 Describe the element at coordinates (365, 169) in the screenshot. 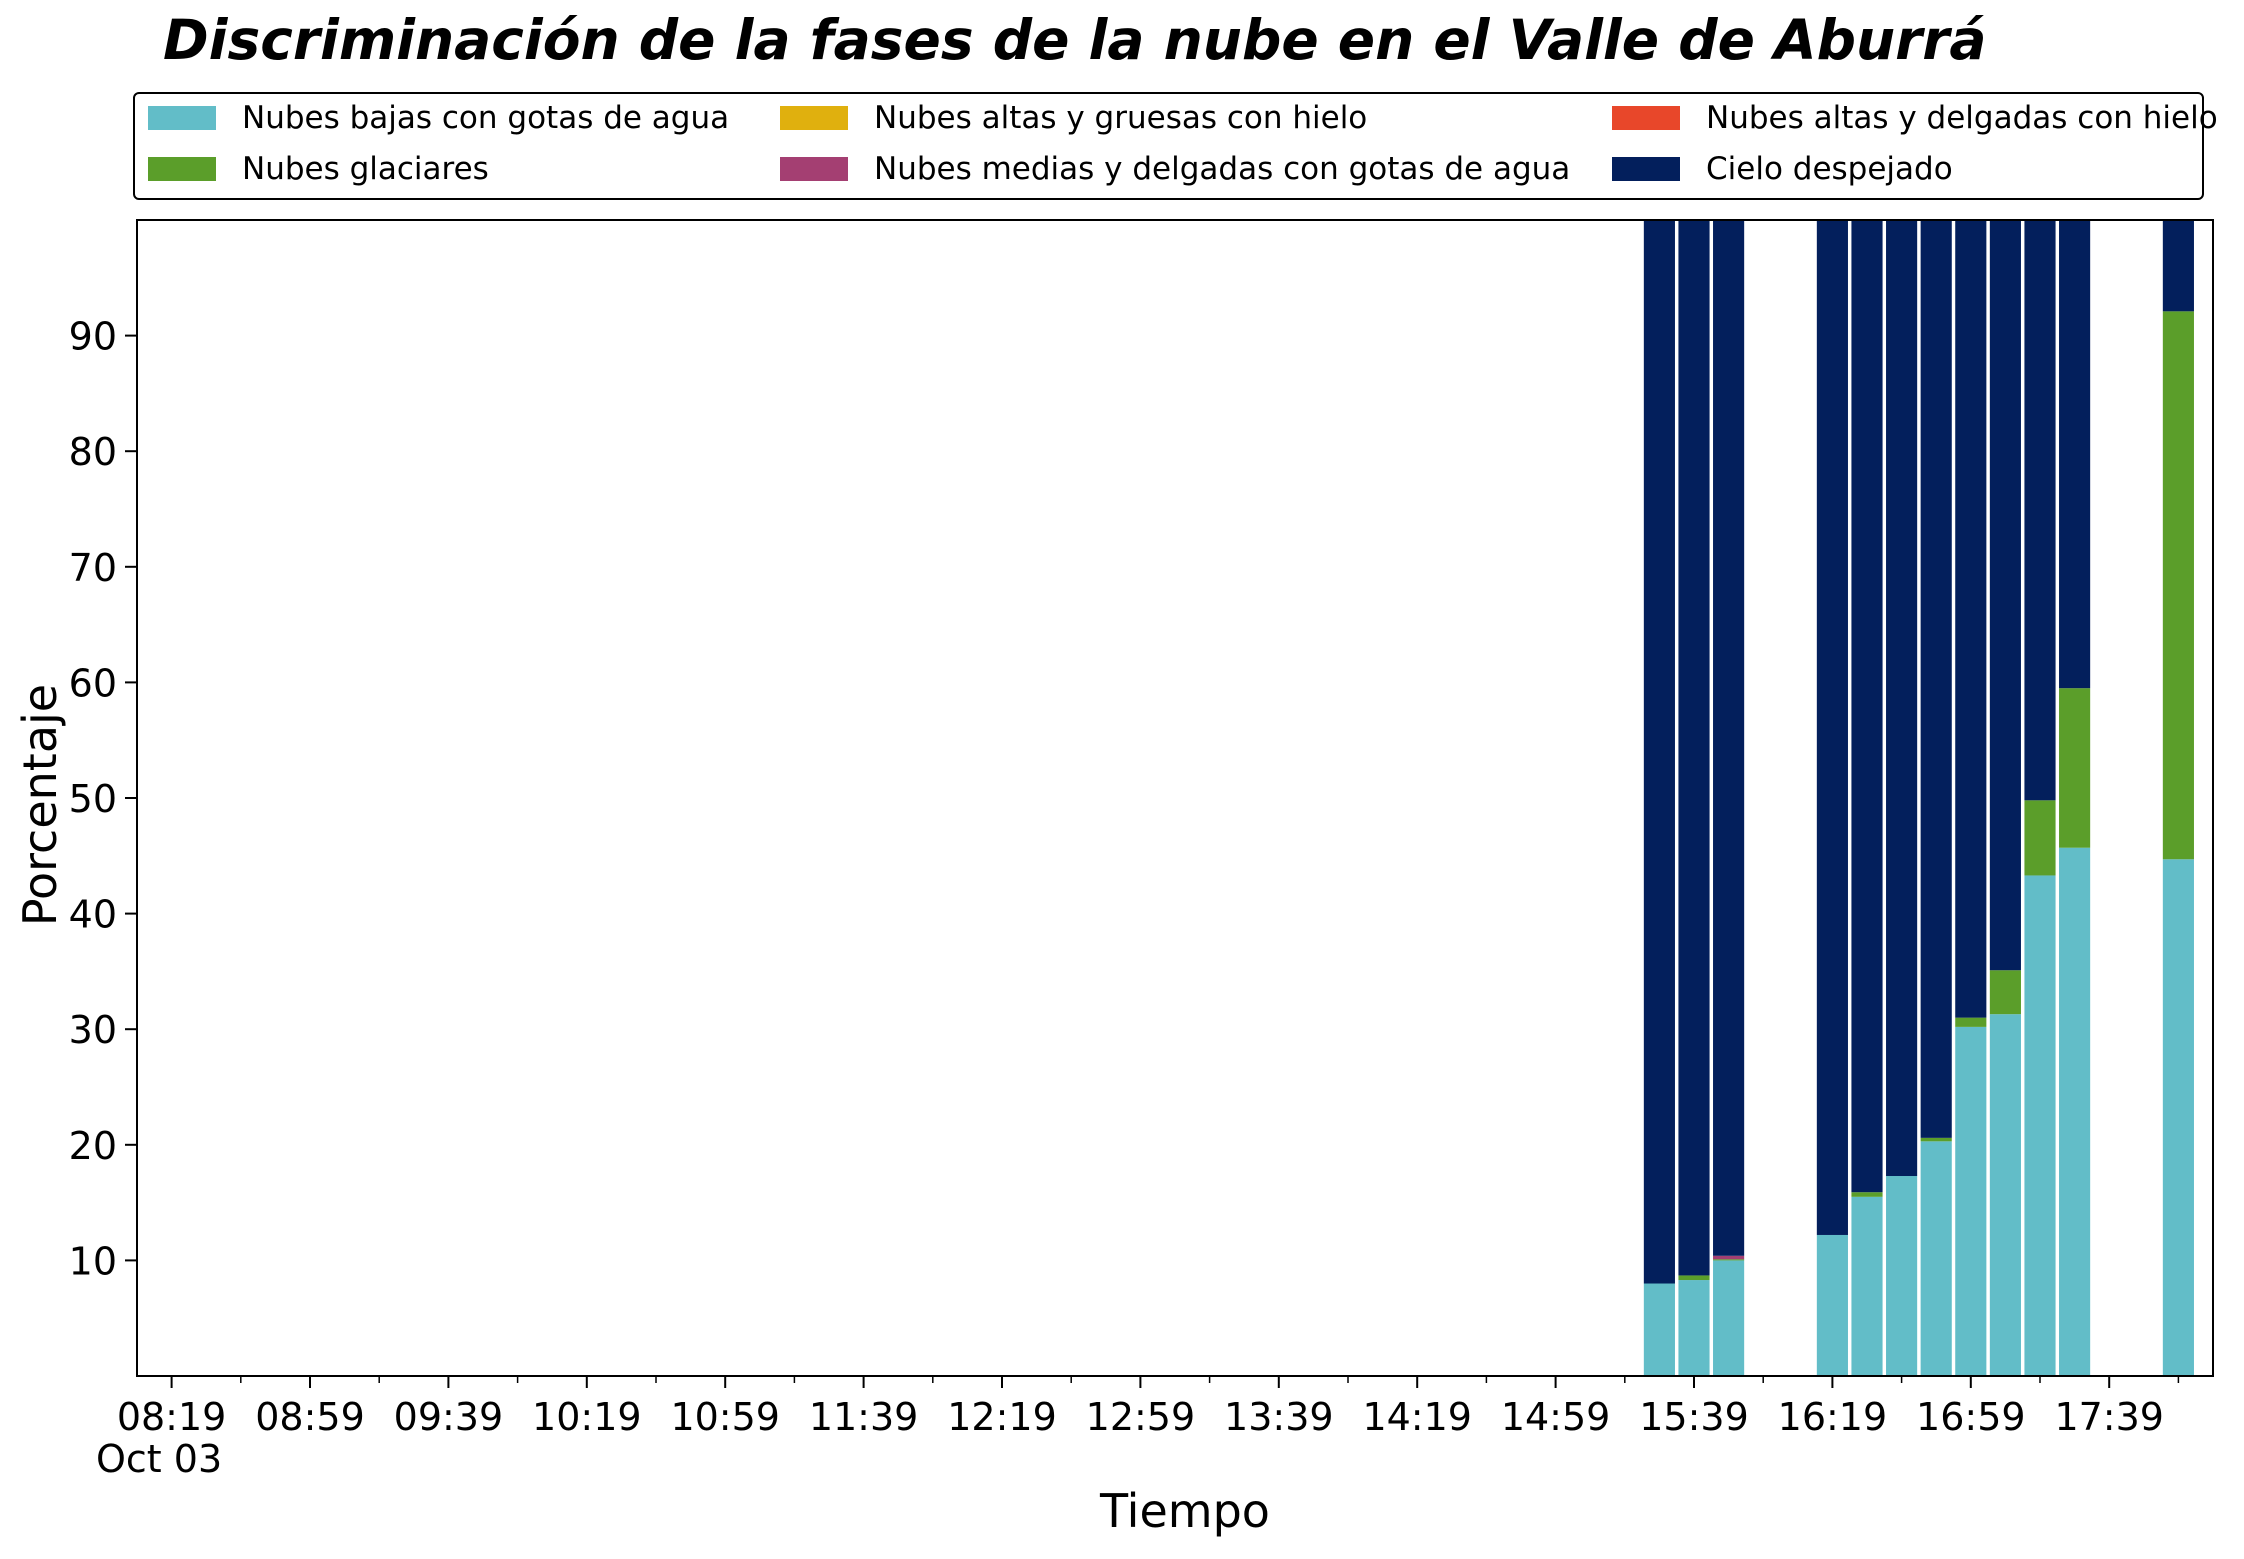

I see `legend-label: Nubes glaciares` at that location.